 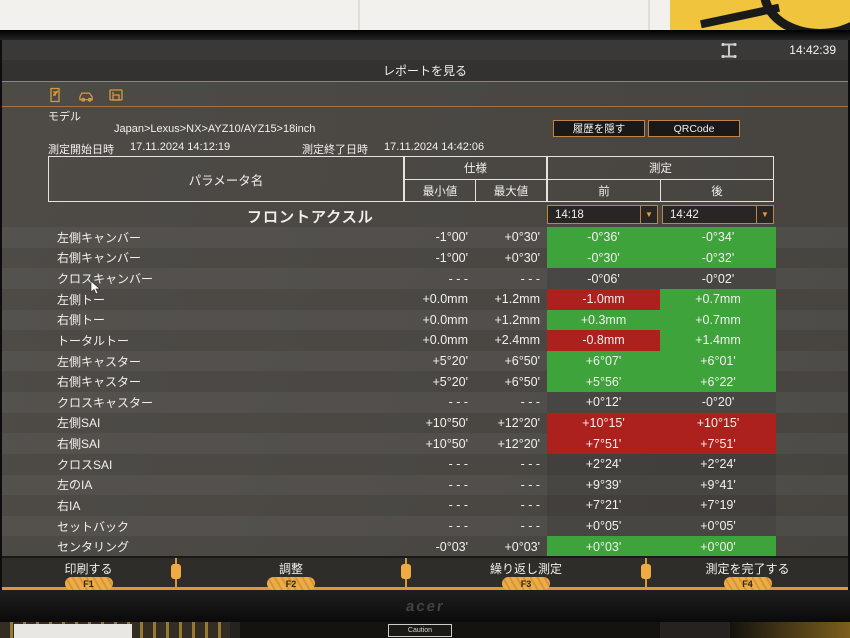 What do you see at coordinates (291, 583) in the screenshot?
I see `f2-key-badge: F2` at bounding box center [291, 583].